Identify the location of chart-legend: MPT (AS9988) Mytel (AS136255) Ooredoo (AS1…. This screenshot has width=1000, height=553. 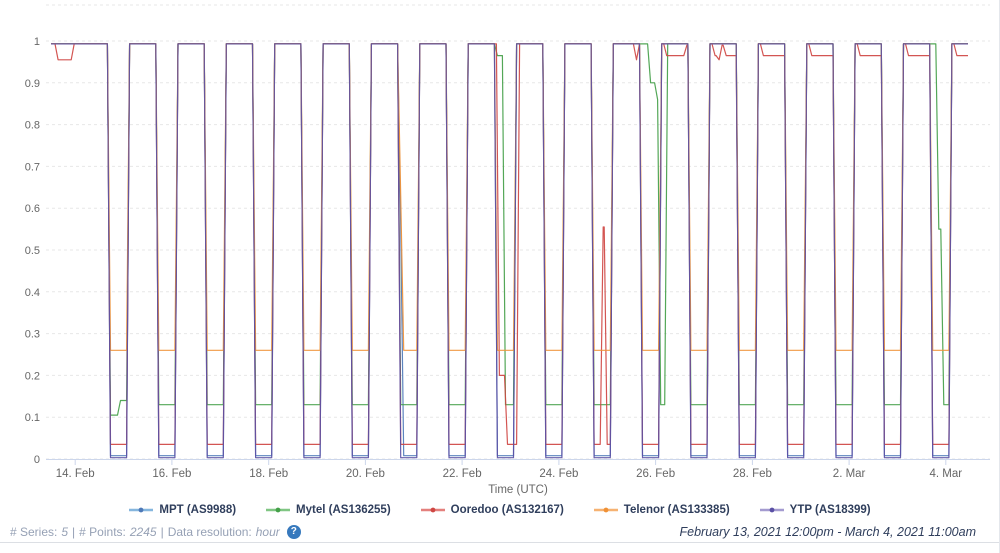
(499, 510).